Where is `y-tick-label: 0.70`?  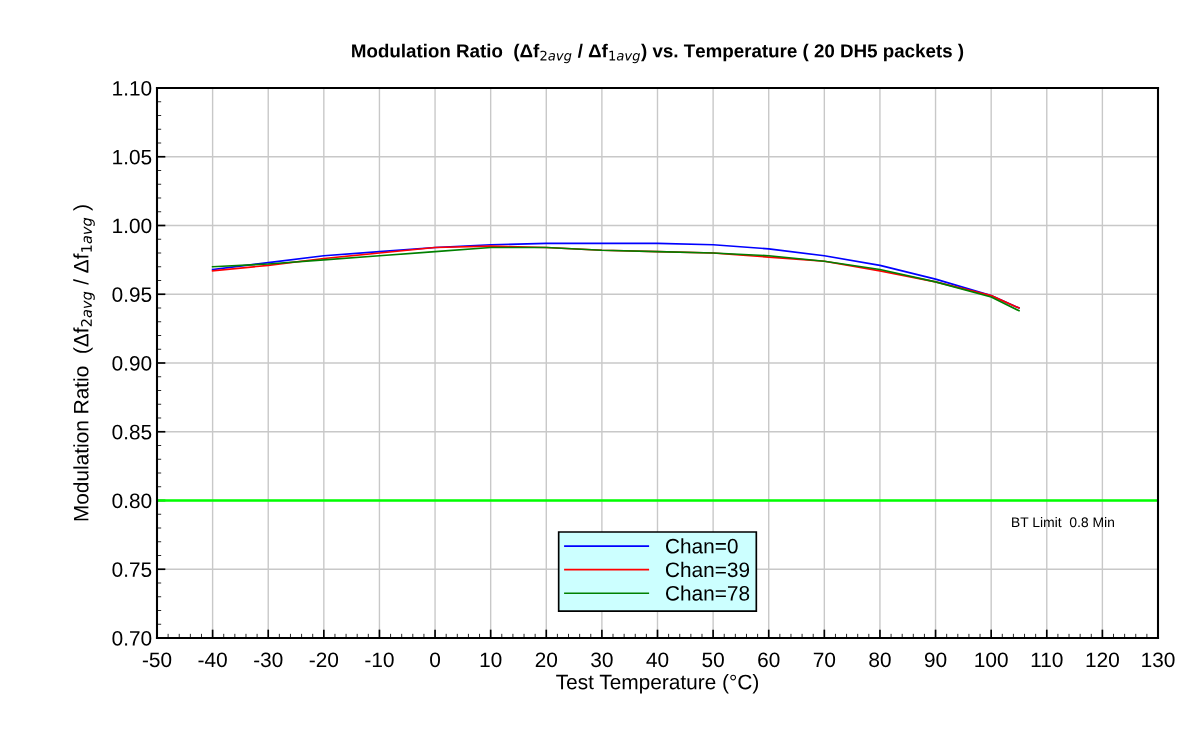 y-tick-label: 0.70 is located at coordinates (132, 638).